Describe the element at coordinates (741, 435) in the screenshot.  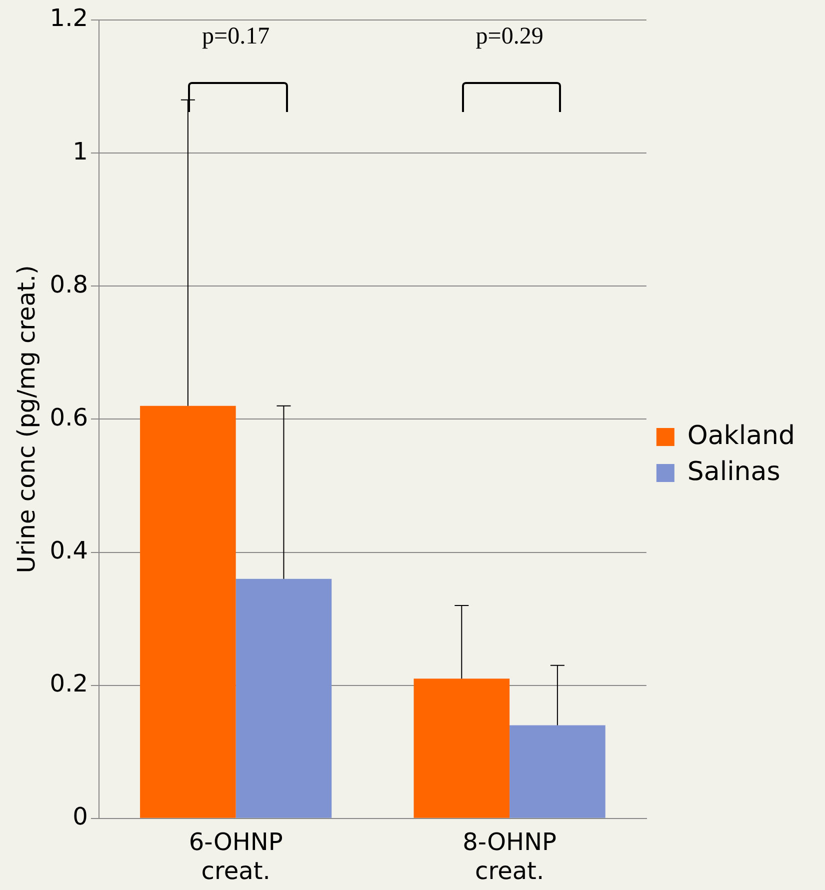
I see `legend-label: Oakland` at that location.